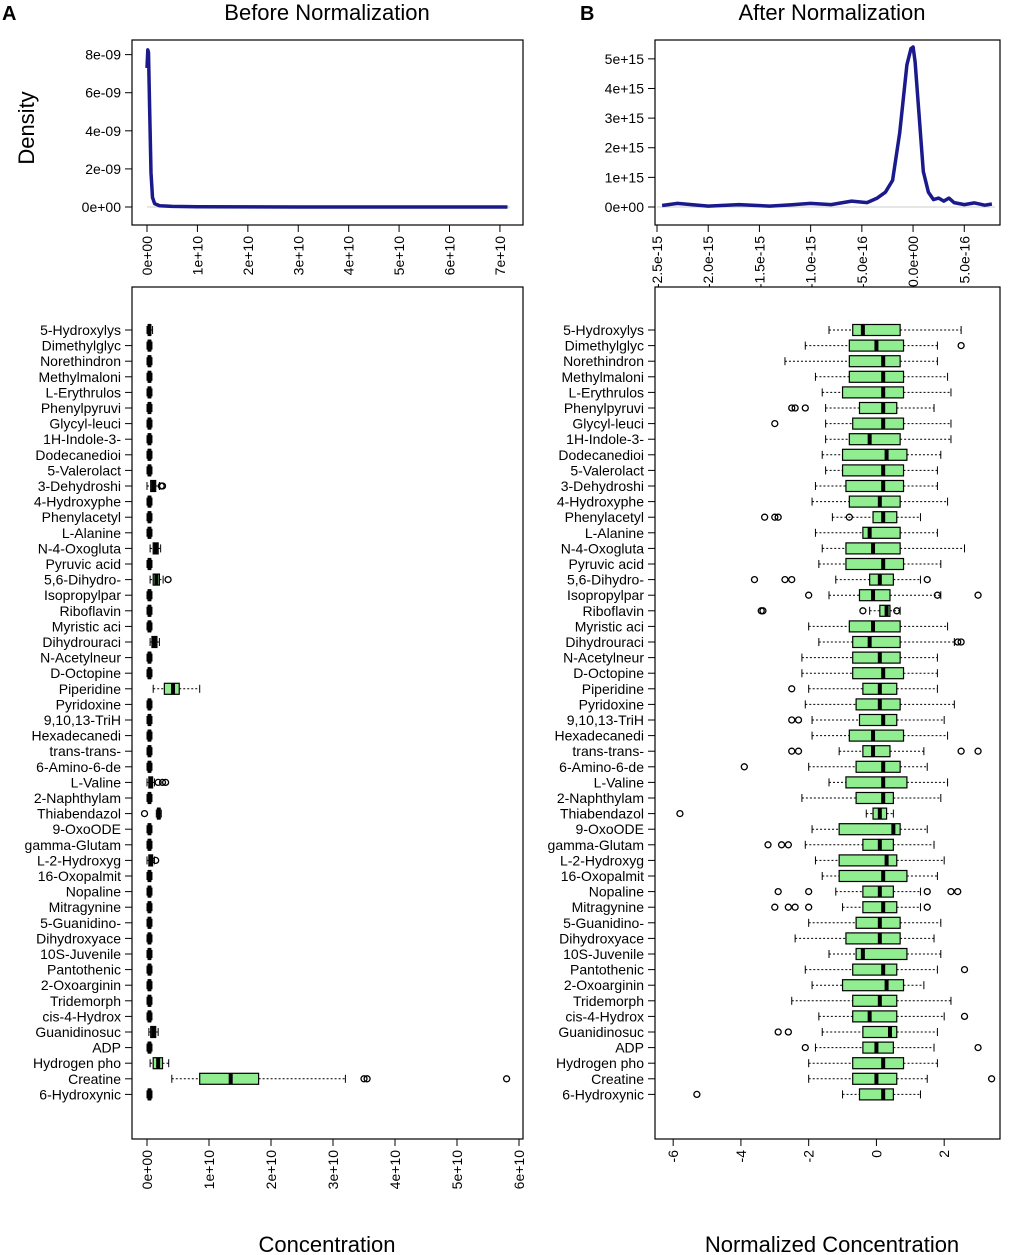  What do you see at coordinates (80, 954) in the screenshot?
I see `category-label: 10S-Juvenile` at bounding box center [80, 954].